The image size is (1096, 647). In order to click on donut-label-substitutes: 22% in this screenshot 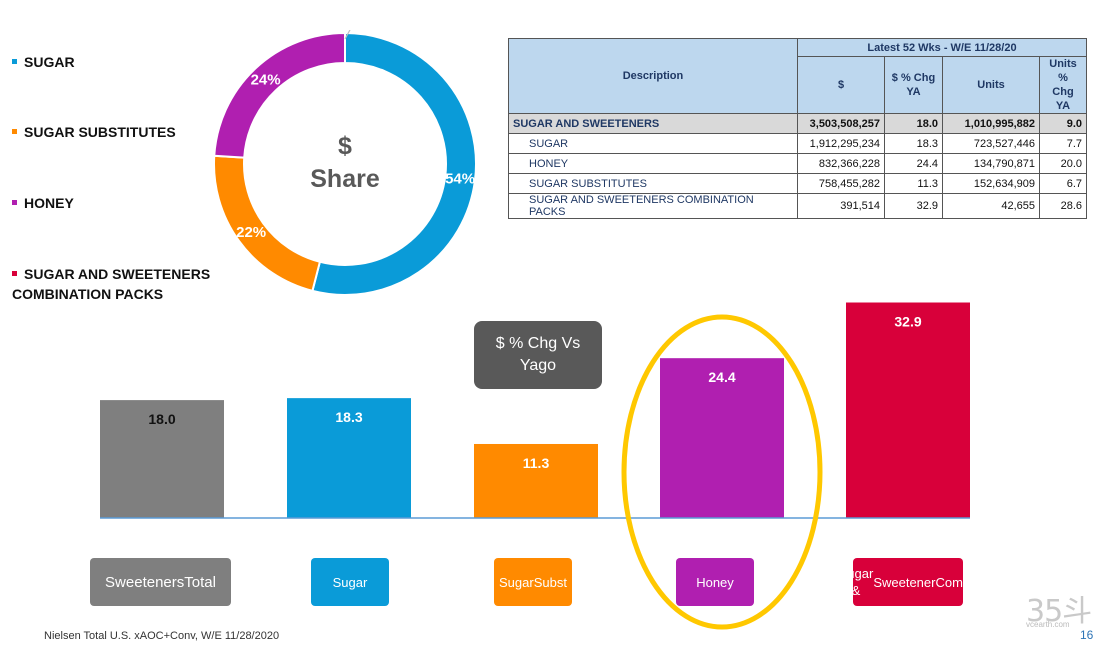, I will do `click(251, 232)`.